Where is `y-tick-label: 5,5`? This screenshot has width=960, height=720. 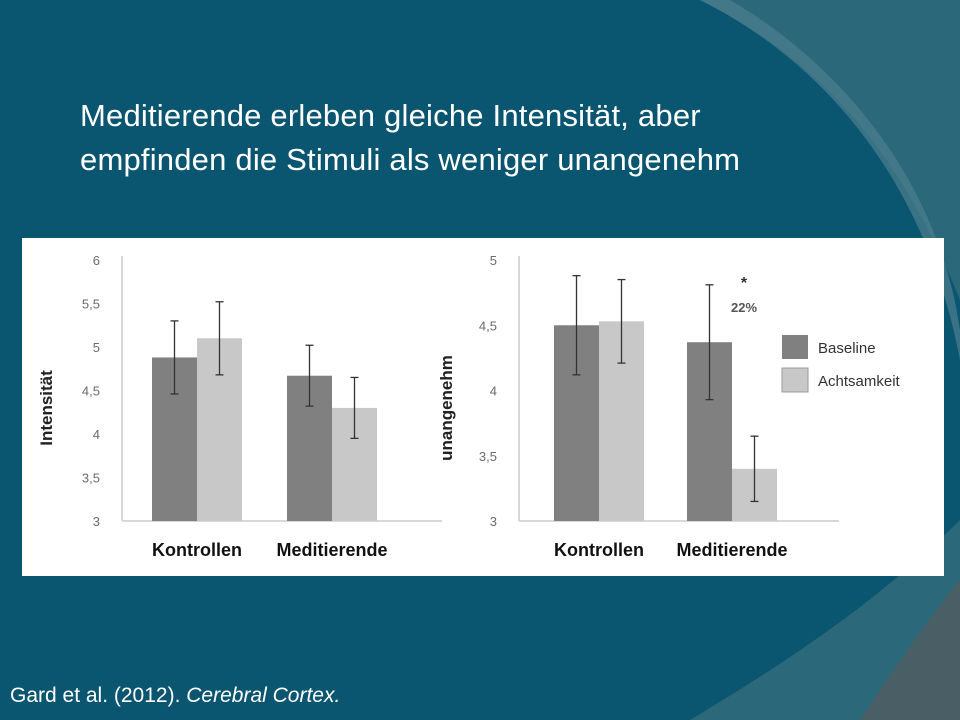 y-tick-label: 5,5 is located at coordinates (91, 304).